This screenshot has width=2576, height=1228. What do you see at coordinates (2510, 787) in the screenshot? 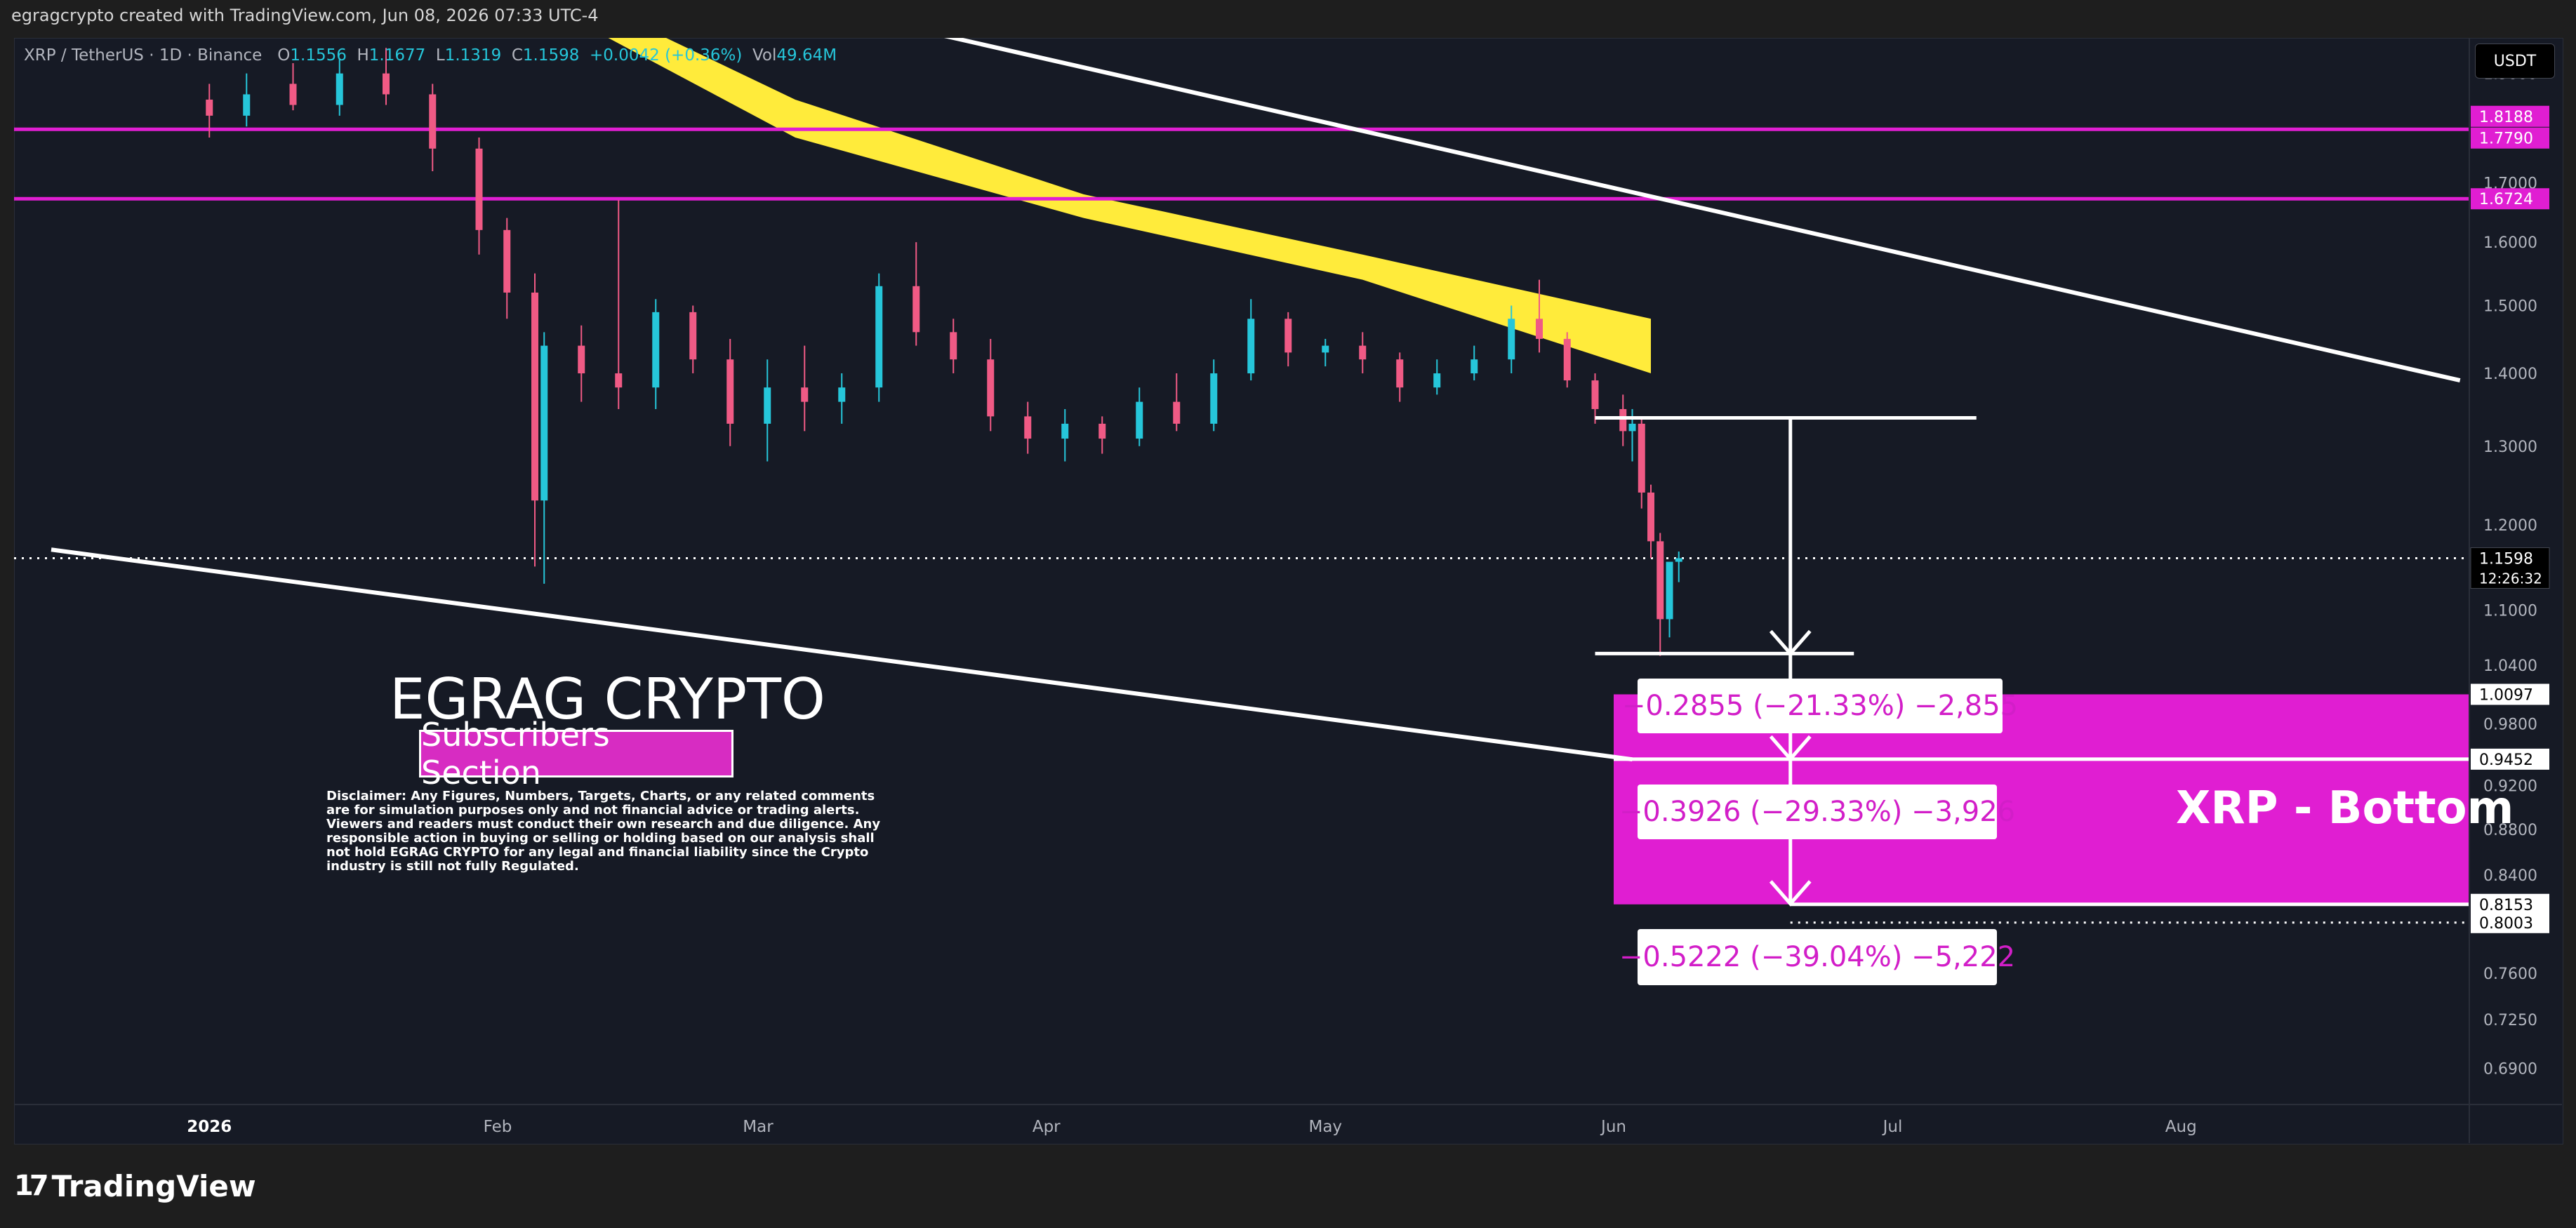
I see `y-tick-label: 0.9200` at bounding box center [2510, 787].